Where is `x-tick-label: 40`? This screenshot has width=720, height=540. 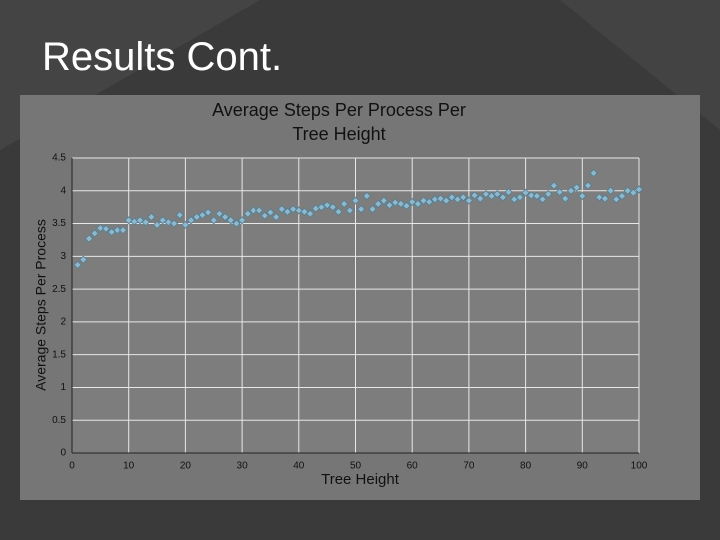 x-tick-label: 40 is located at coordinates (299, 466).